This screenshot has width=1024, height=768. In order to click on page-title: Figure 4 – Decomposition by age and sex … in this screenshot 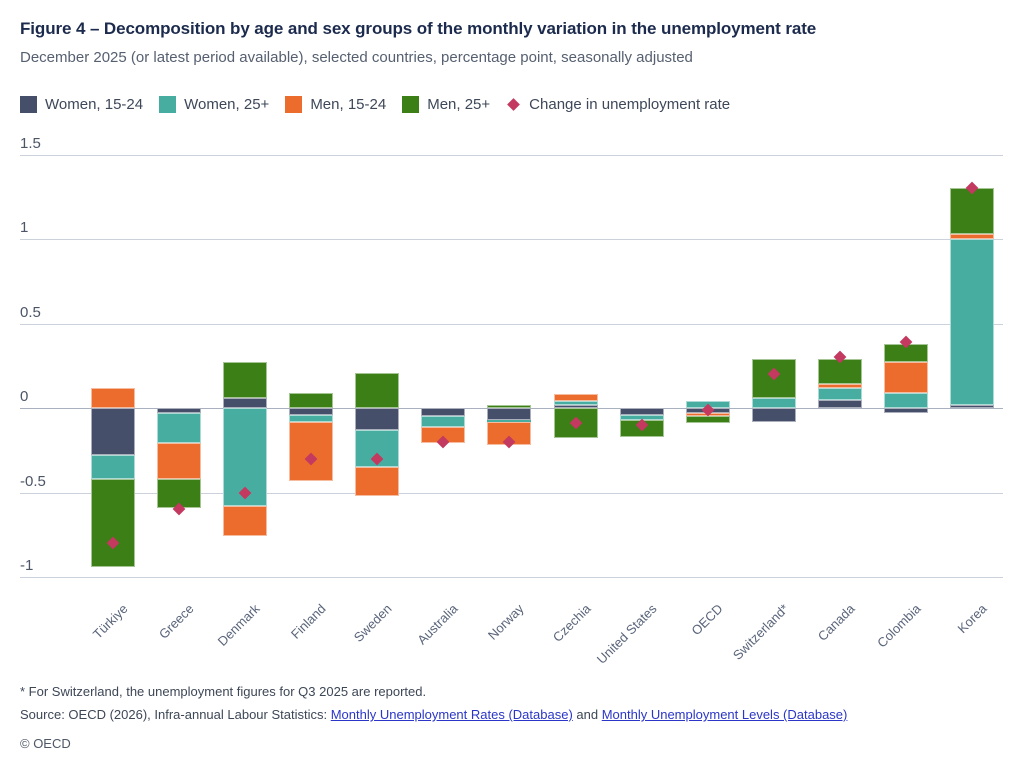, I will do `click(418, 28)`.